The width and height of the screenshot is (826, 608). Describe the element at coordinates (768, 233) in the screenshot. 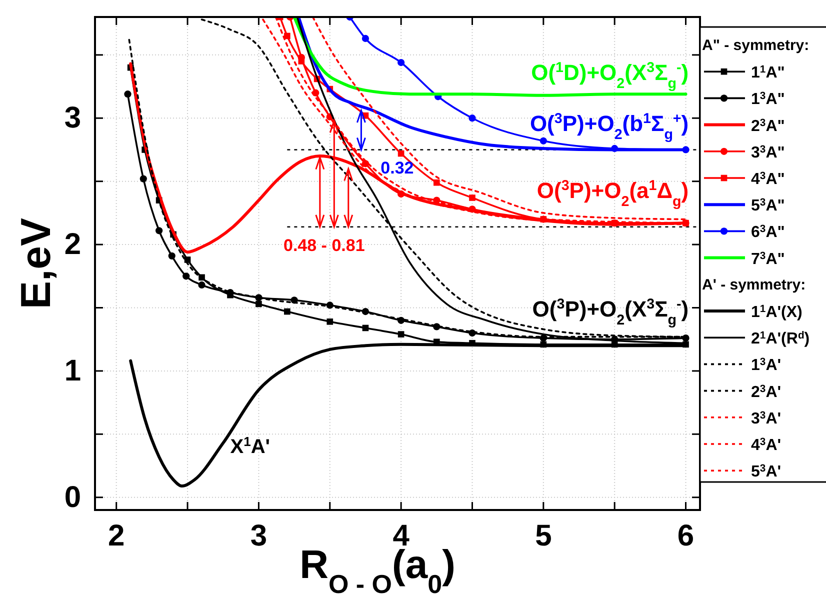

I see `legend-label: 6$^{3}$A"` at that location.